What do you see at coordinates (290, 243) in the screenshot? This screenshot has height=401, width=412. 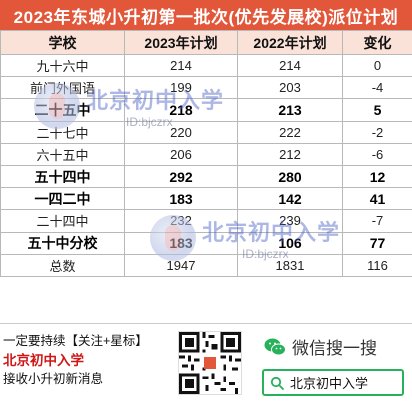 I see `plan-2022-cell: 106` at bounding box center [290, 243].